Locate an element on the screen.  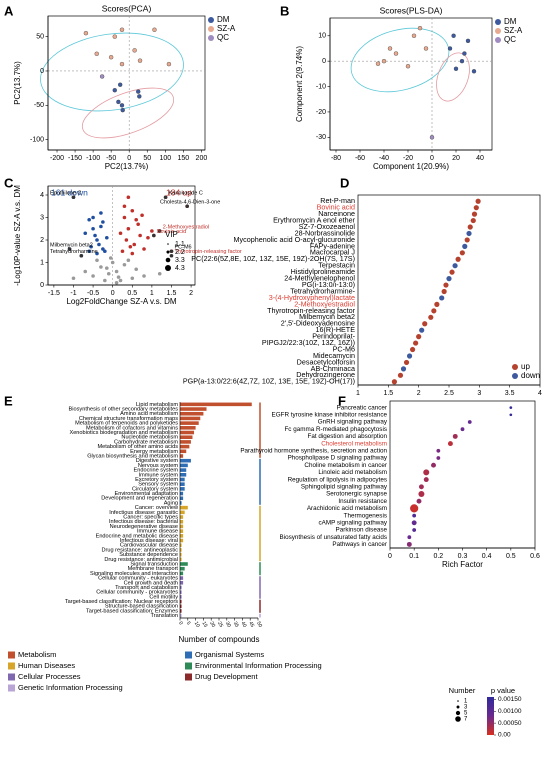
x-tick-label: 0.6 is located at coordinates (535, 556).